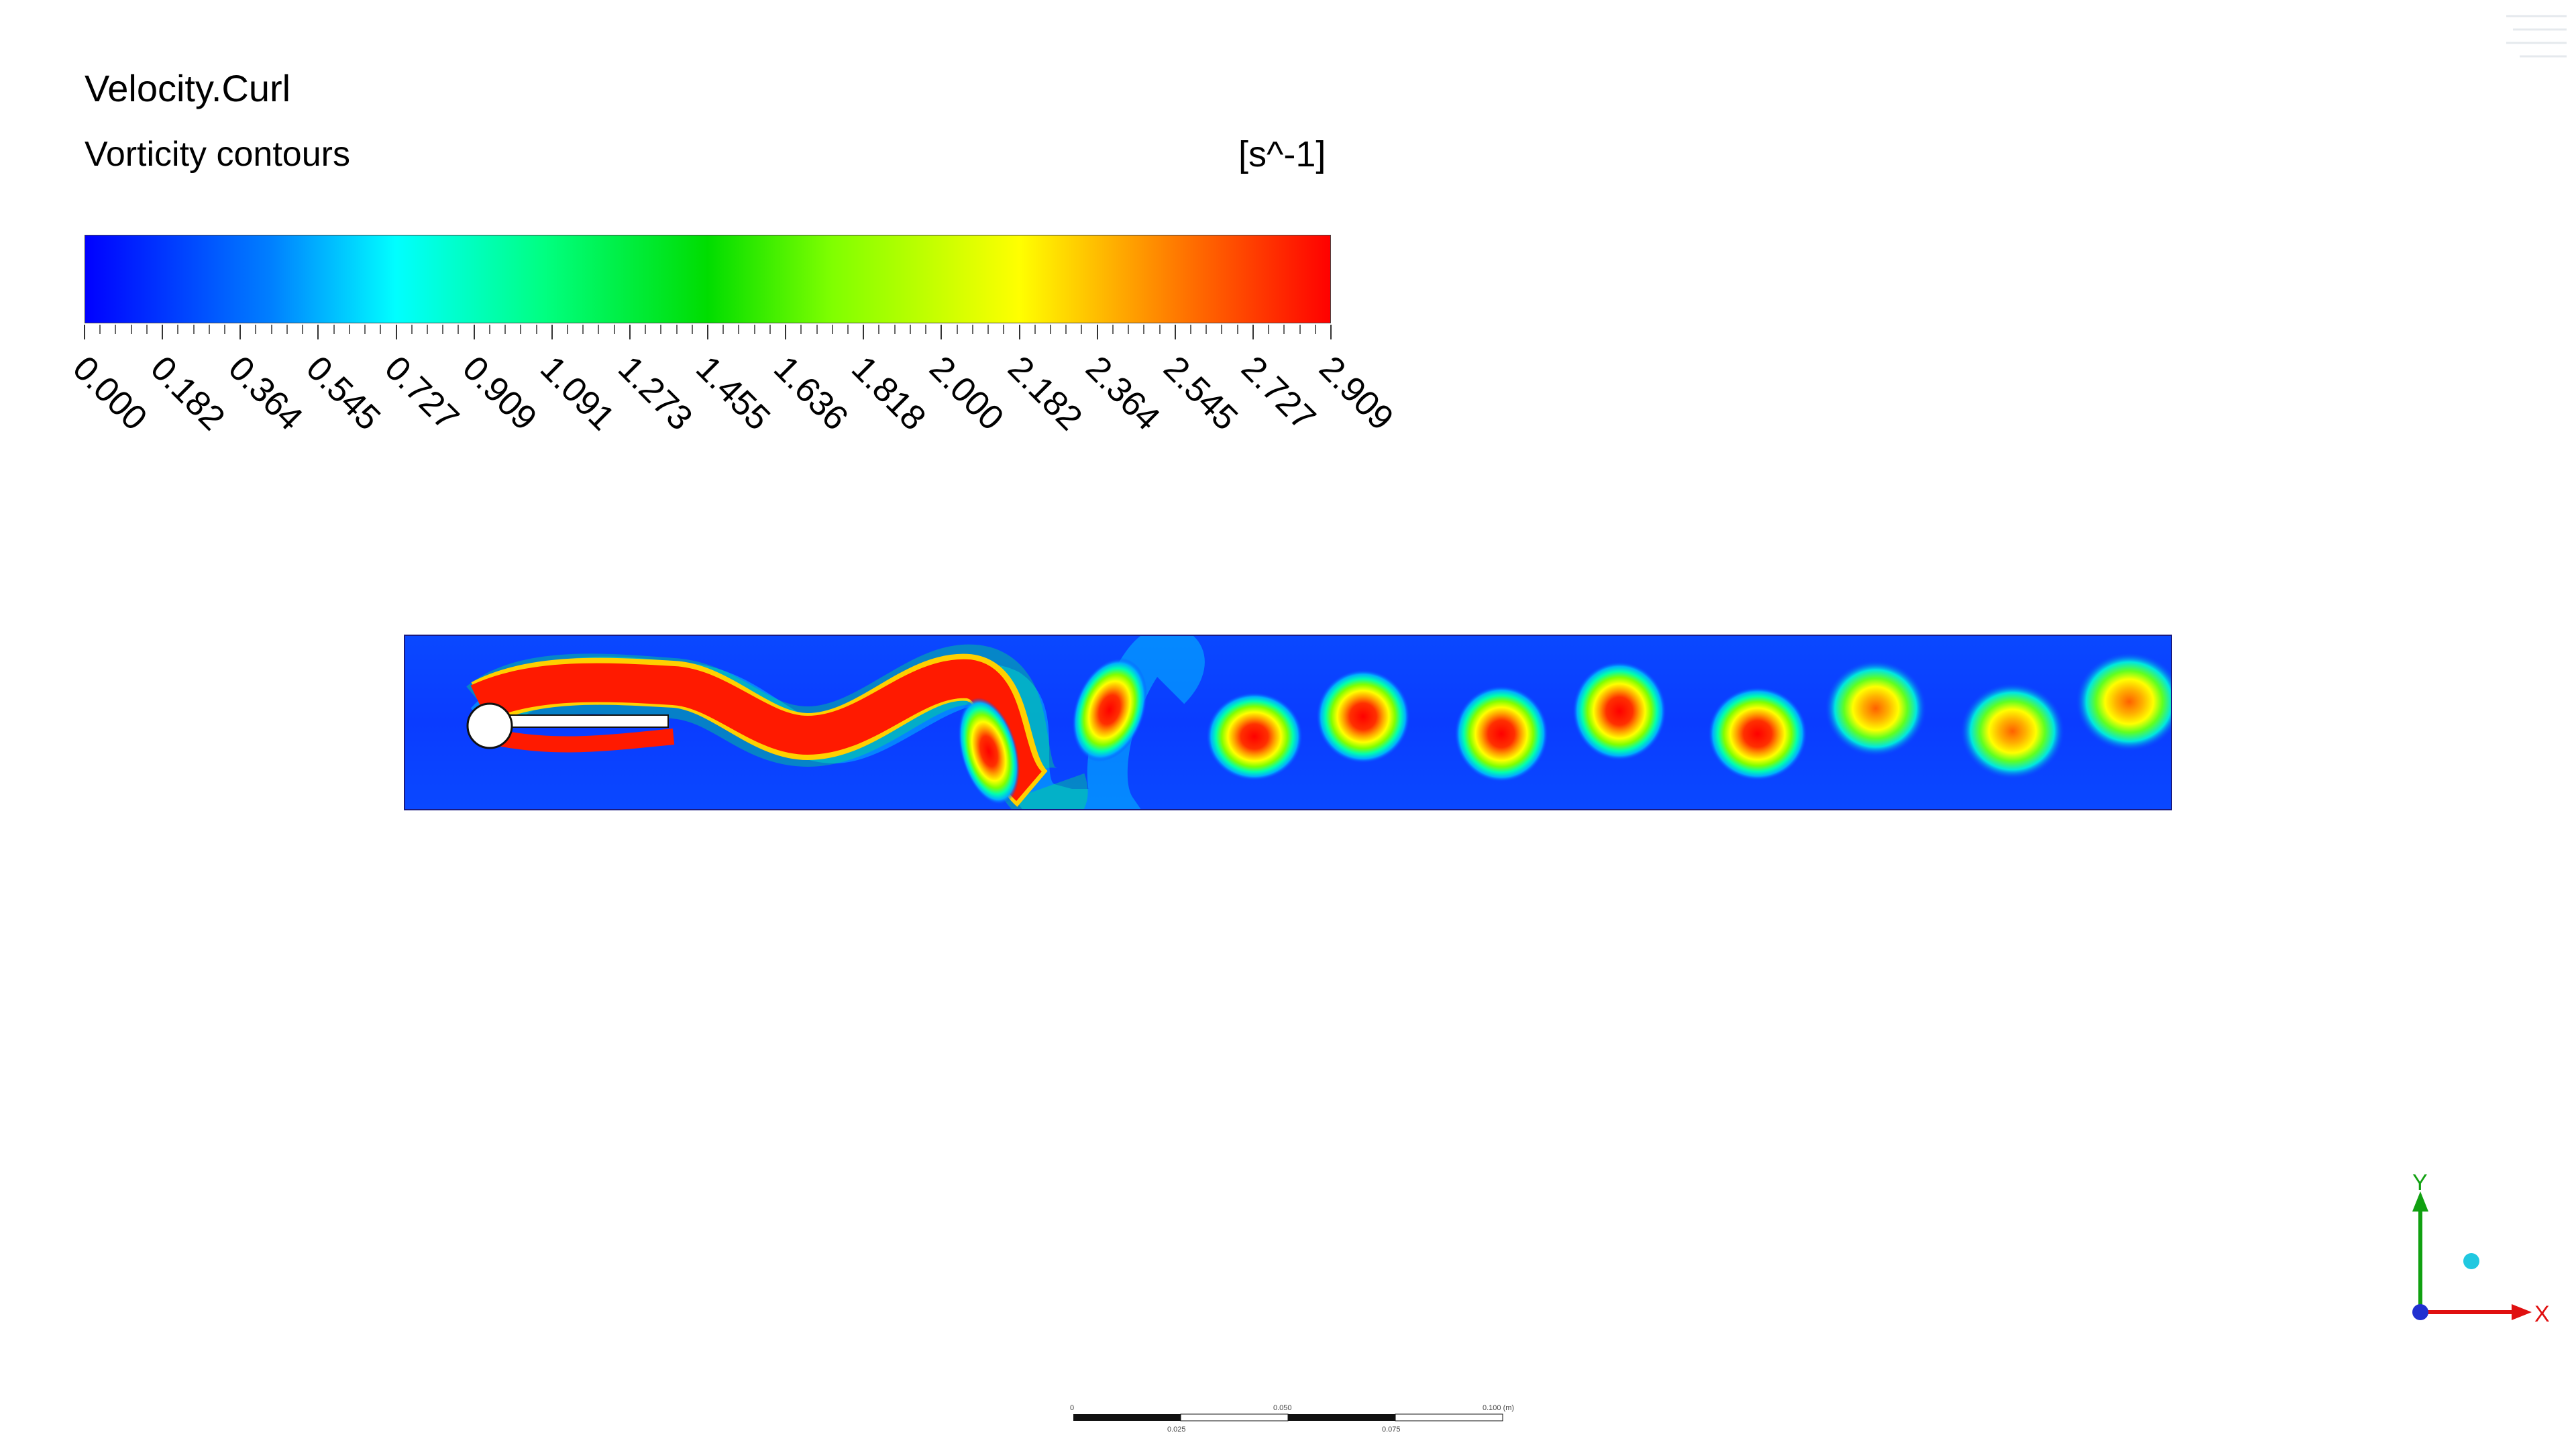 This screenshot has height=1449, width=2576. What do you see at coordinates (1356, 393) in the screenshot?
I see `legend-tick-label: 2.909` at bounding box center [1356, 393].